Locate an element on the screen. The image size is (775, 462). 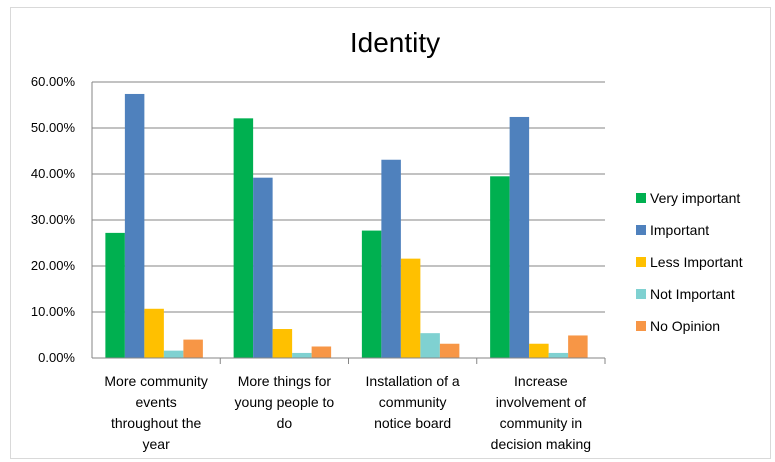
category-label: events is located at coordinates (156, 402).